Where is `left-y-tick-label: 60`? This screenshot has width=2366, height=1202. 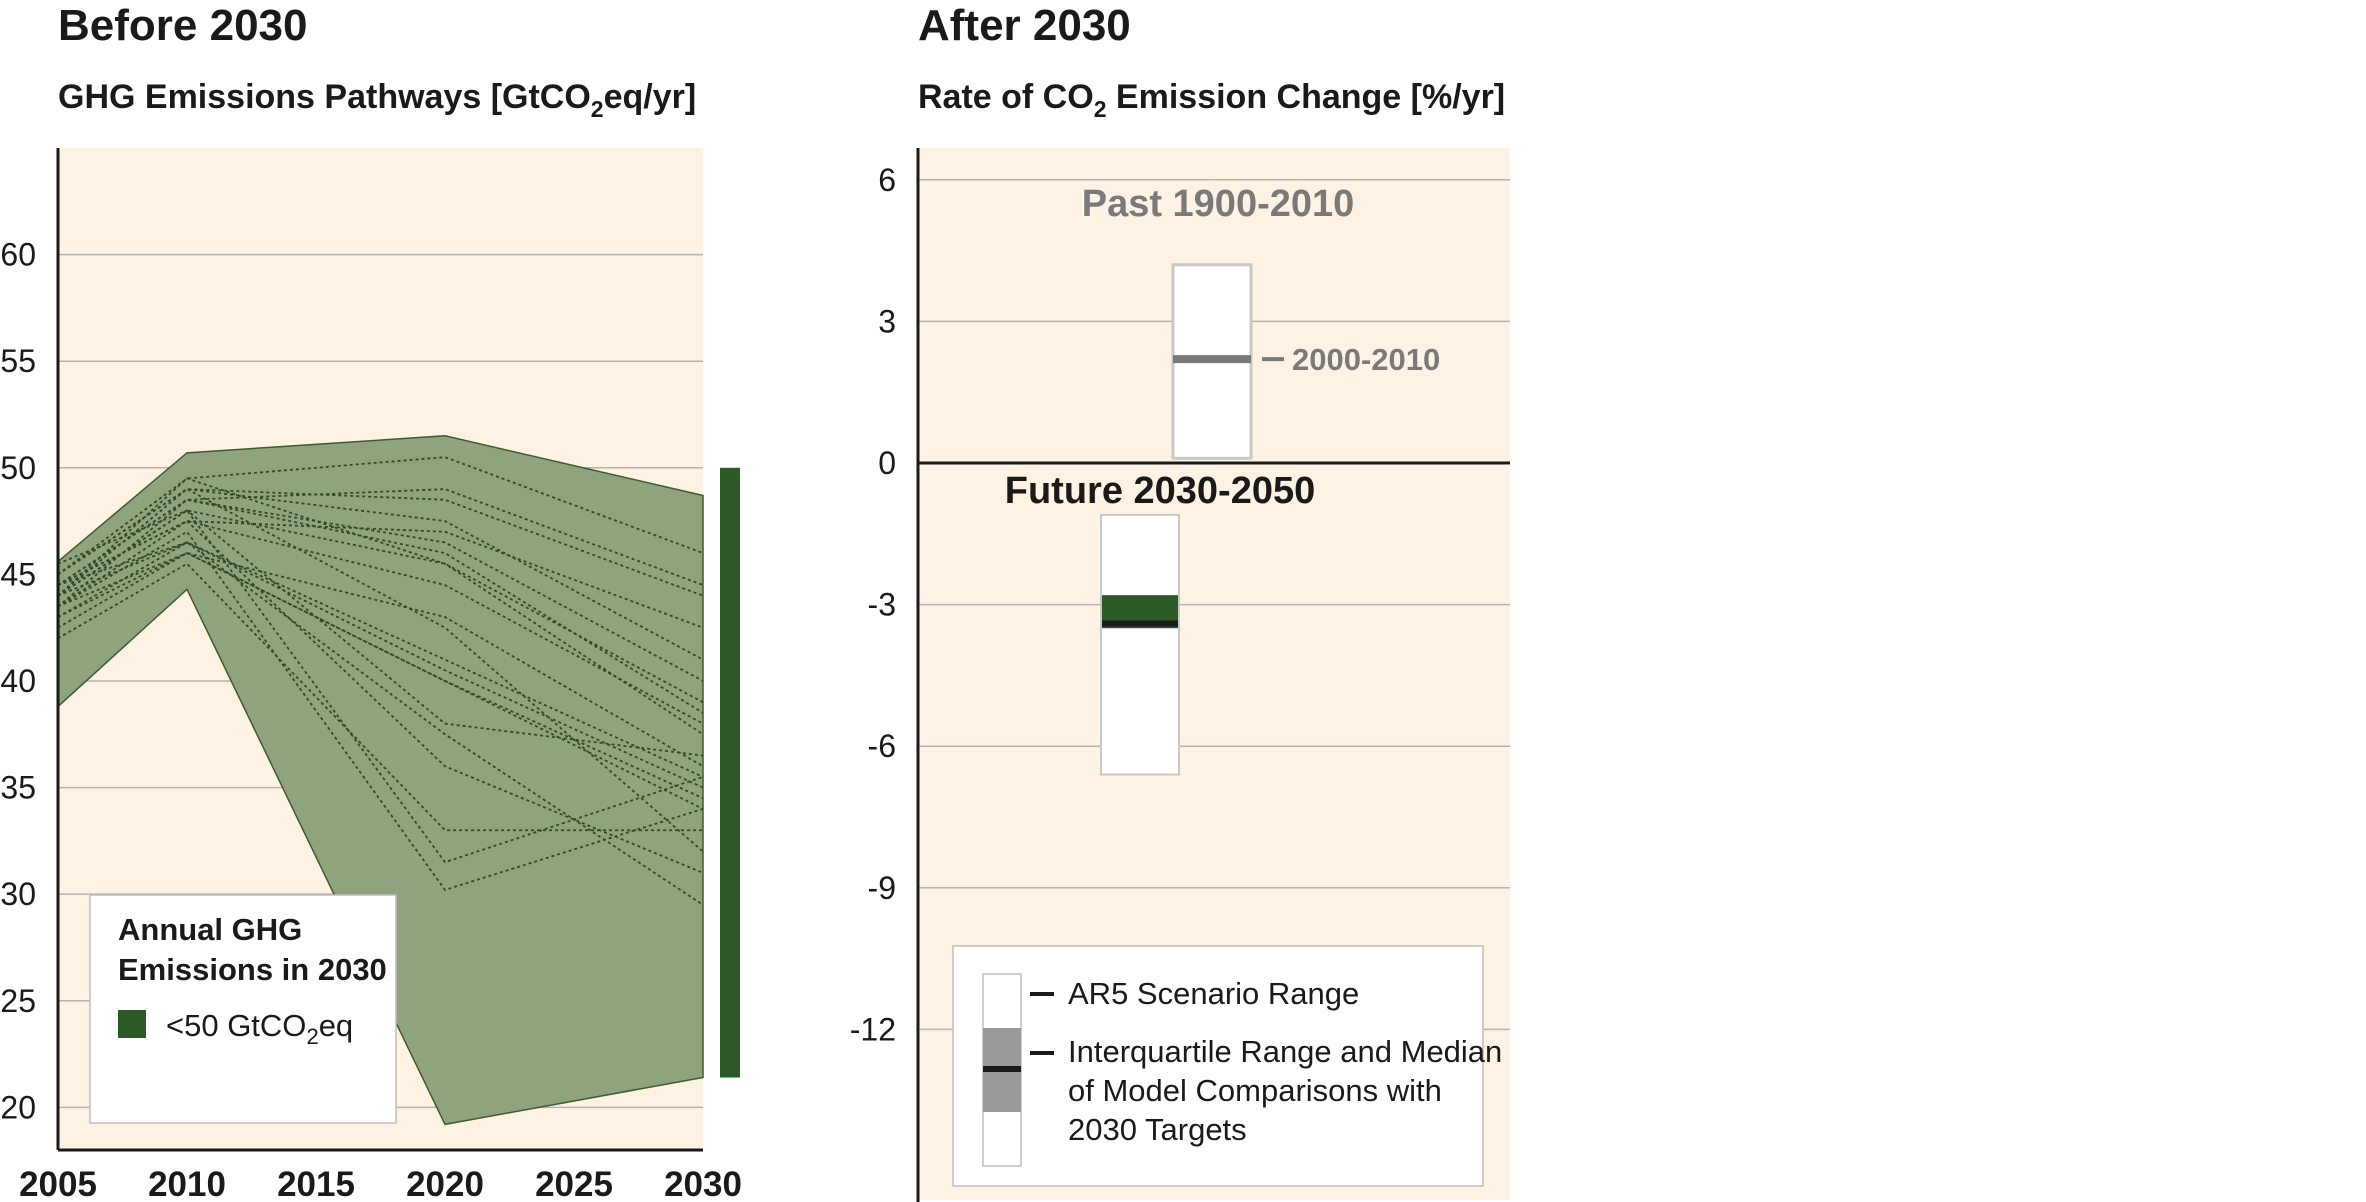 left-y-tick-label: 60 is located at coordinates (18, 255).